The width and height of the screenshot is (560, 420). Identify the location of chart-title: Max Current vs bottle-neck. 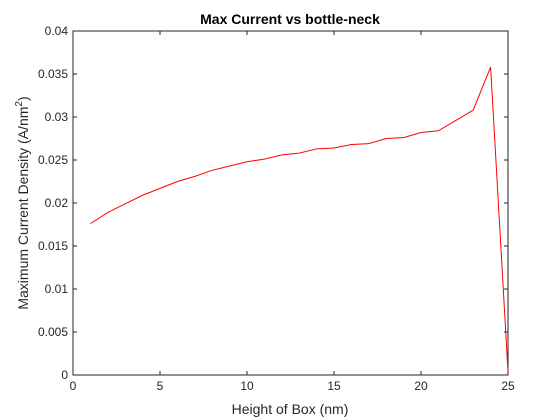
(290, 19).